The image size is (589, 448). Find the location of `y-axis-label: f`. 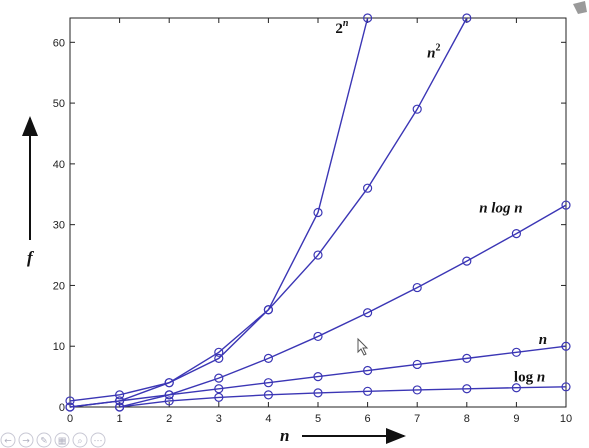

y-axis-label: f is located at coordinates (31, 257).